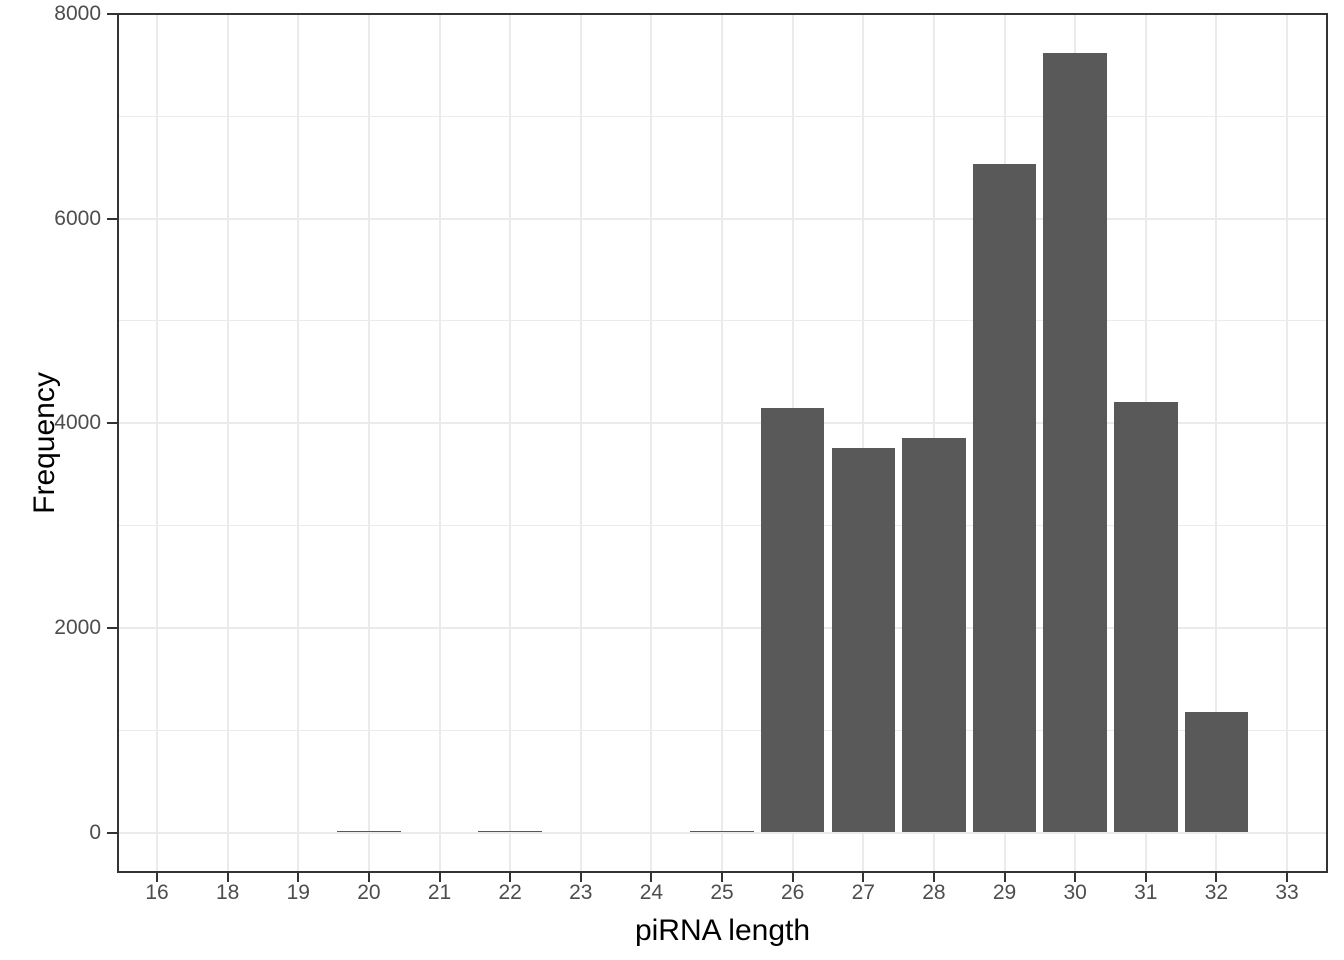 This screenshot has height=960, width=1344. I want to click on x-axis-title: piRNA length, so click(722, 930).